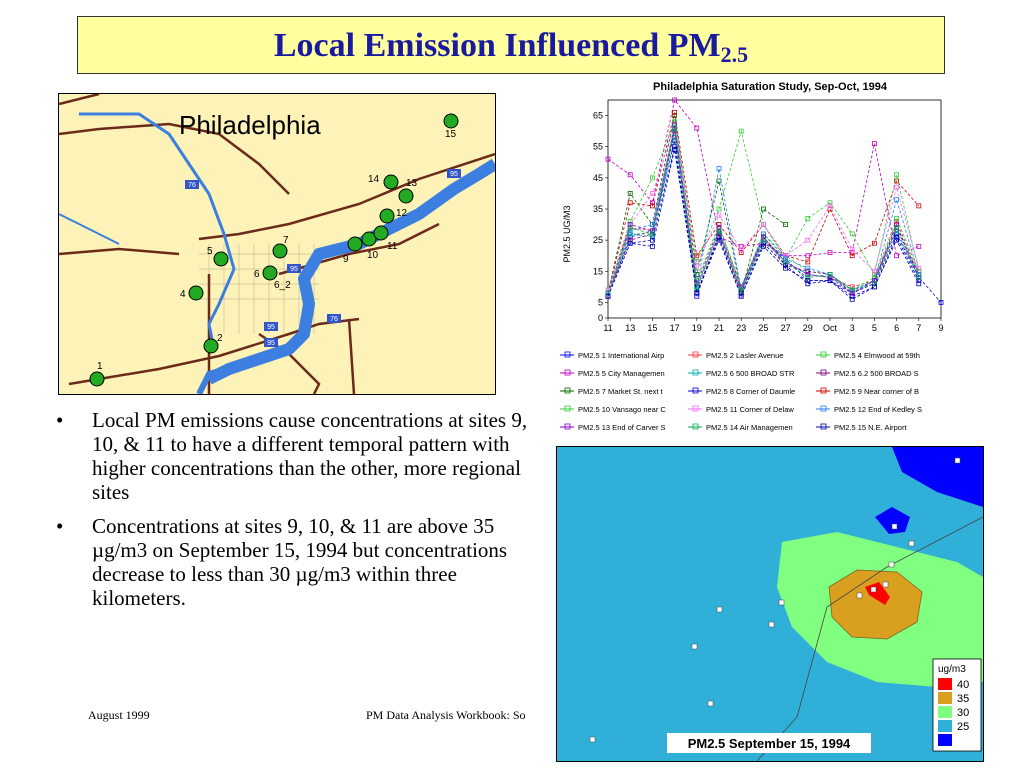 This screenshot has width=1024, height=768. What do you see at coordinates (412, 183) in the screenshot?
I see `site-label: 13` at bounding box center [412, 183].